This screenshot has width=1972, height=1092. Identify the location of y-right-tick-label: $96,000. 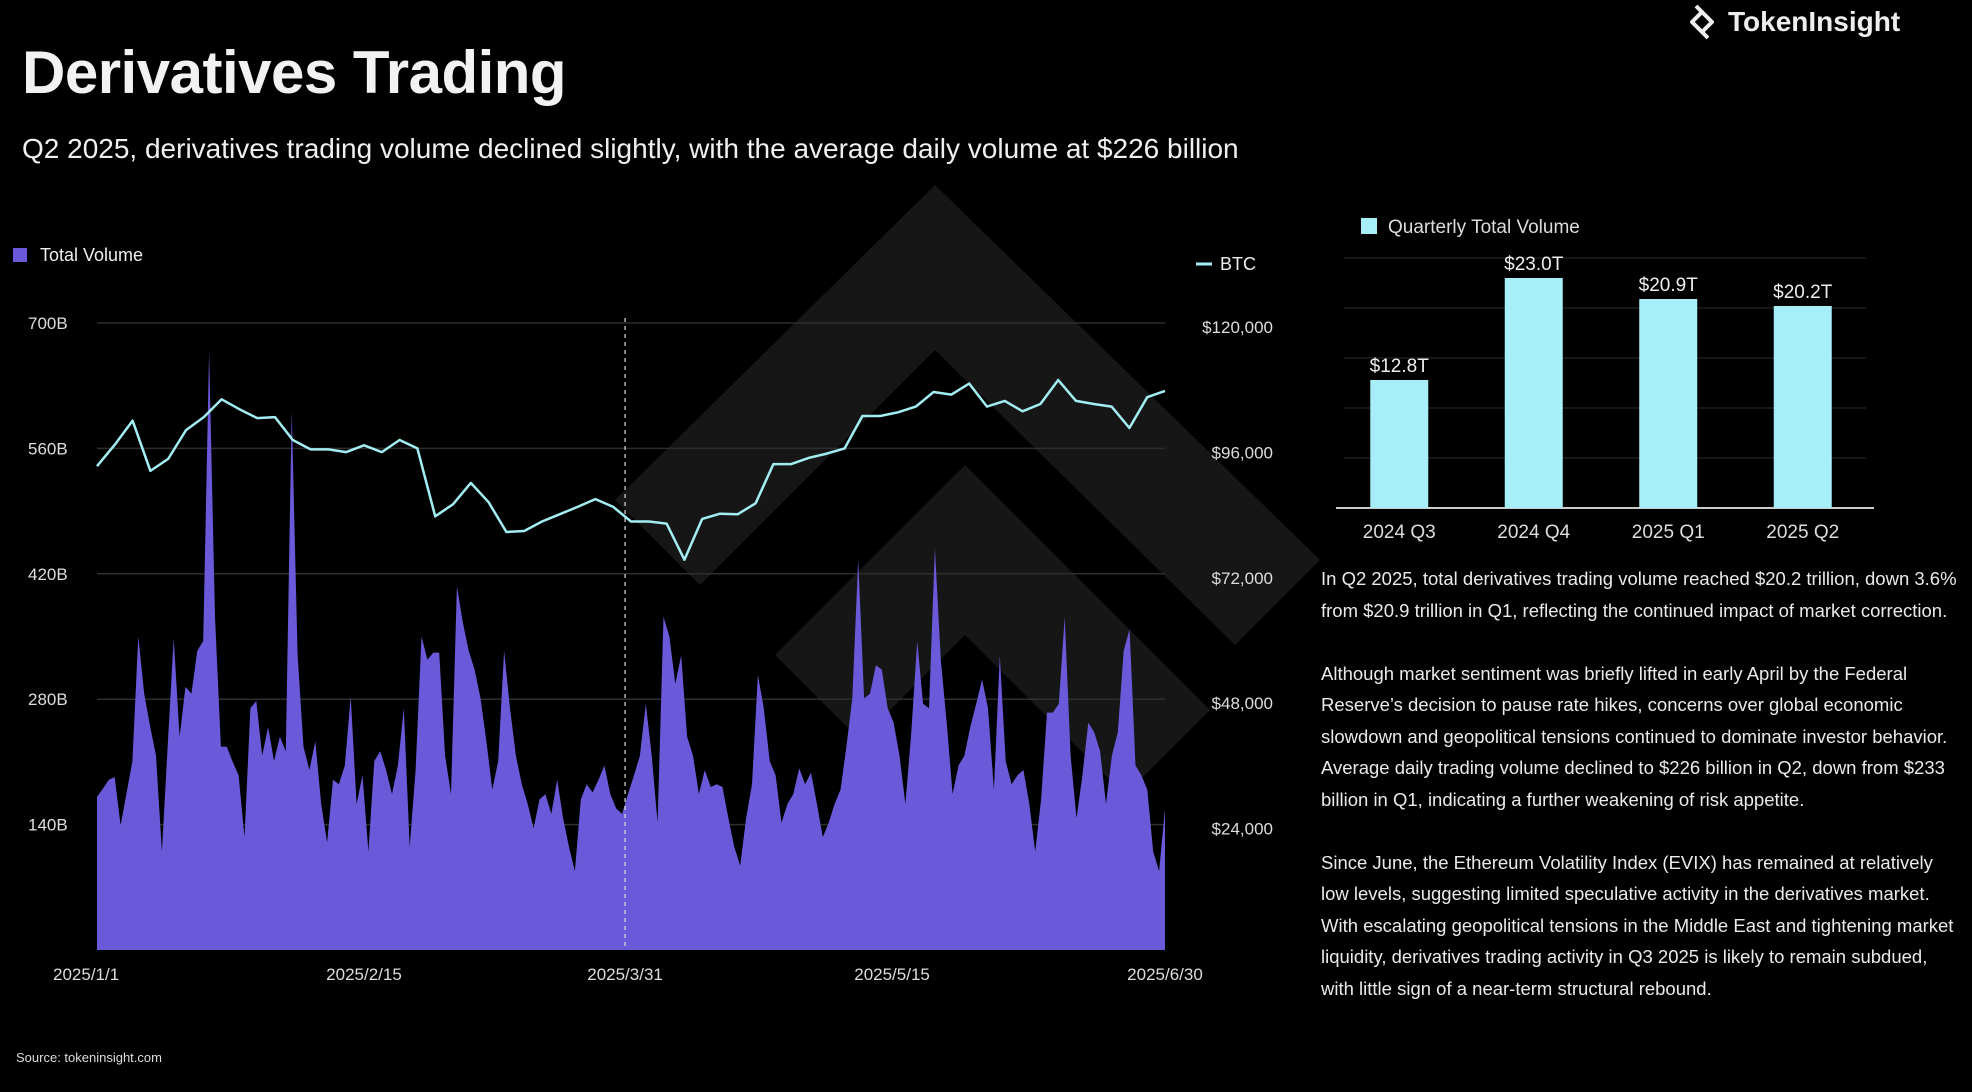
(1242, 452).